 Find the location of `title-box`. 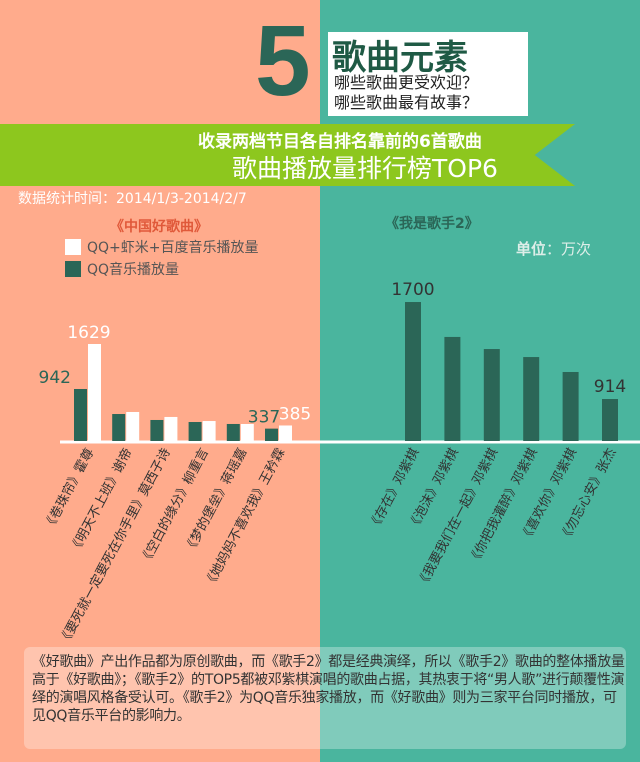

title-box is located at coordinates (428, 74).